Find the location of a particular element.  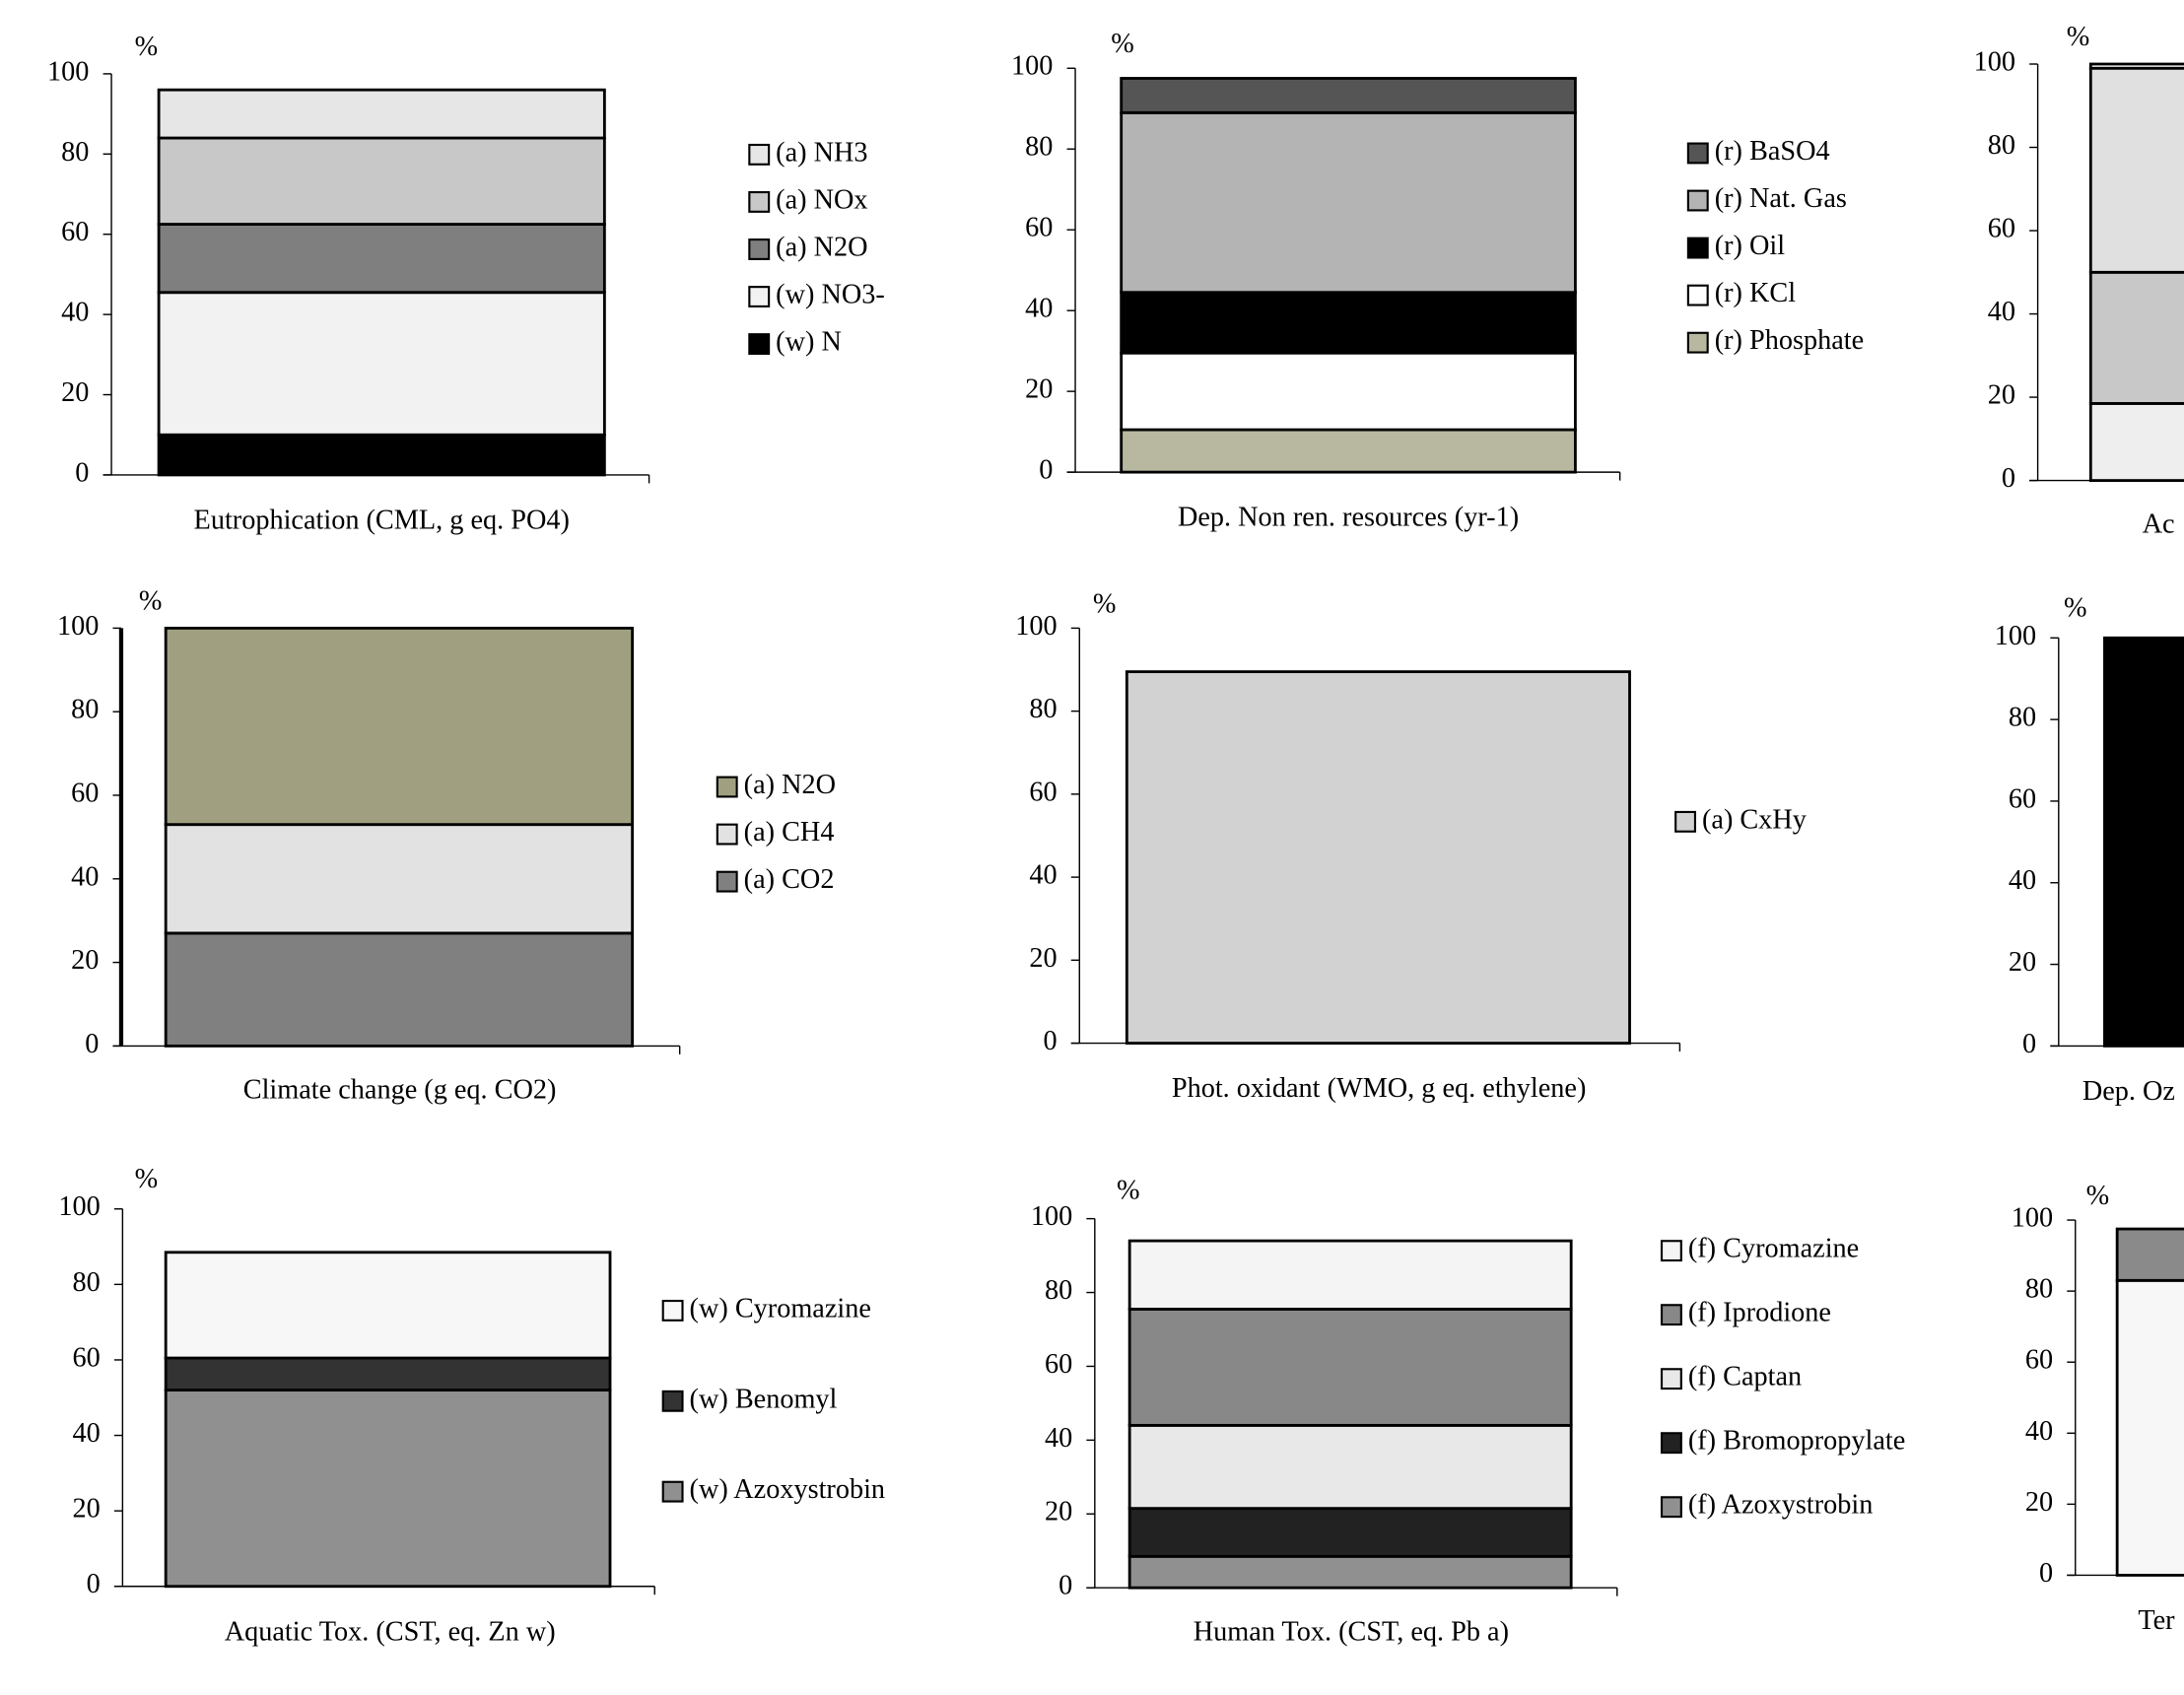

legend-label: (f) Captan is located at coordinates (1745, 1377).